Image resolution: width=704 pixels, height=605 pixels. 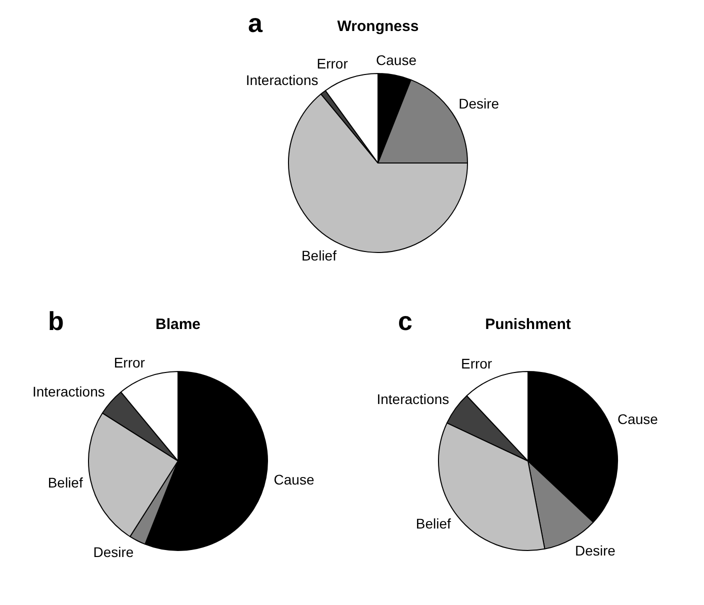 What do you see at coordinates (405, 321) in the screenshot?
I see `text: c` at bounding box center [405, 321].